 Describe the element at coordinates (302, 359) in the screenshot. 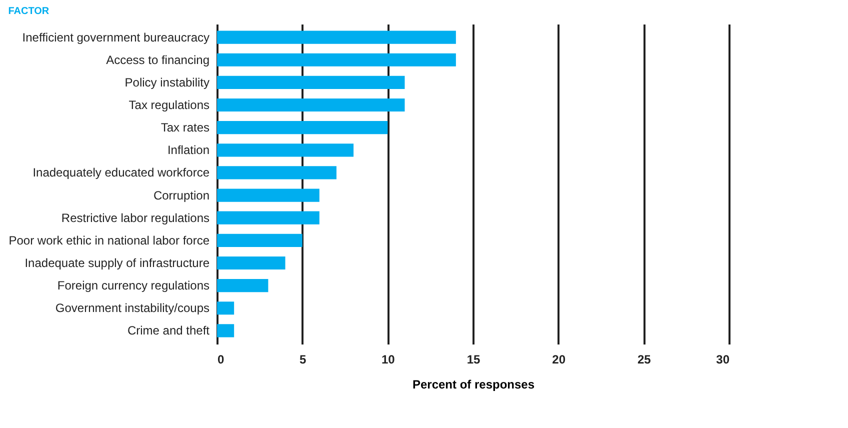

I see `x-tick-label: 5` at that location.